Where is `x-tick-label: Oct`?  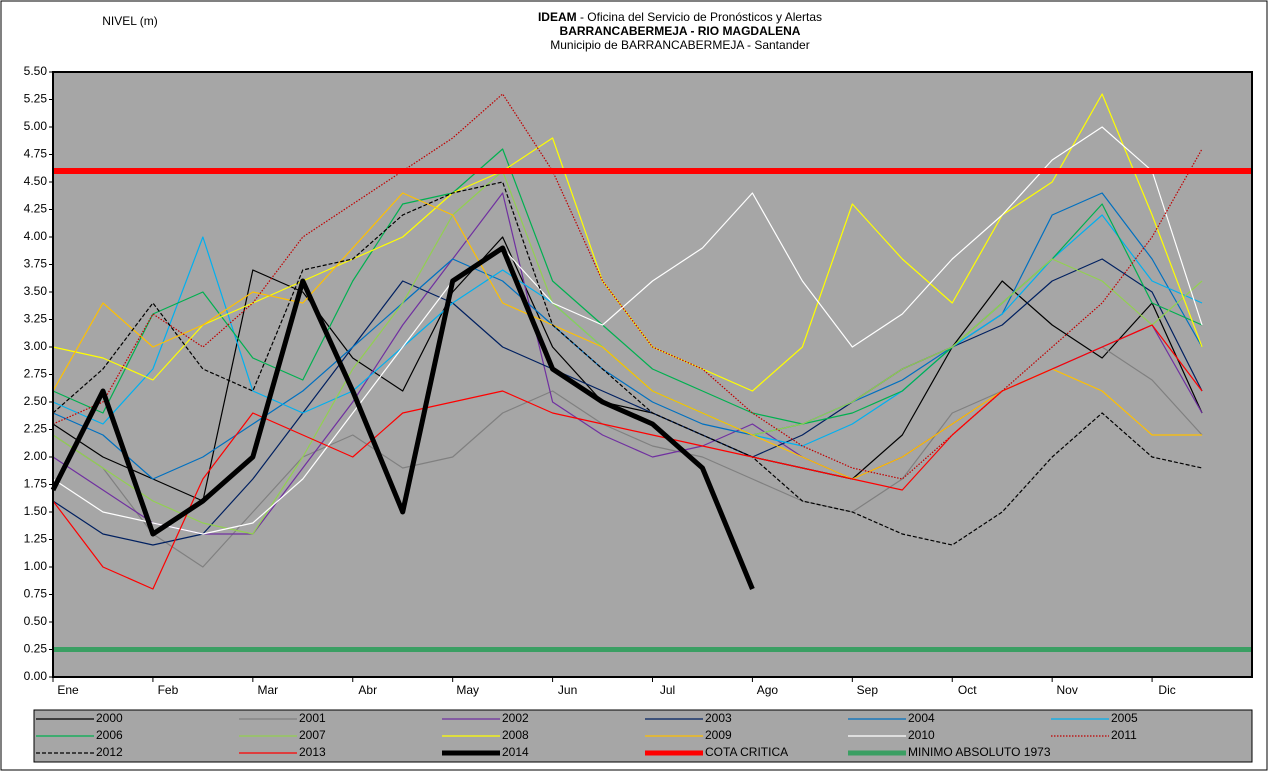
x-tick-label: Oct is located at coordinates (967, 690).